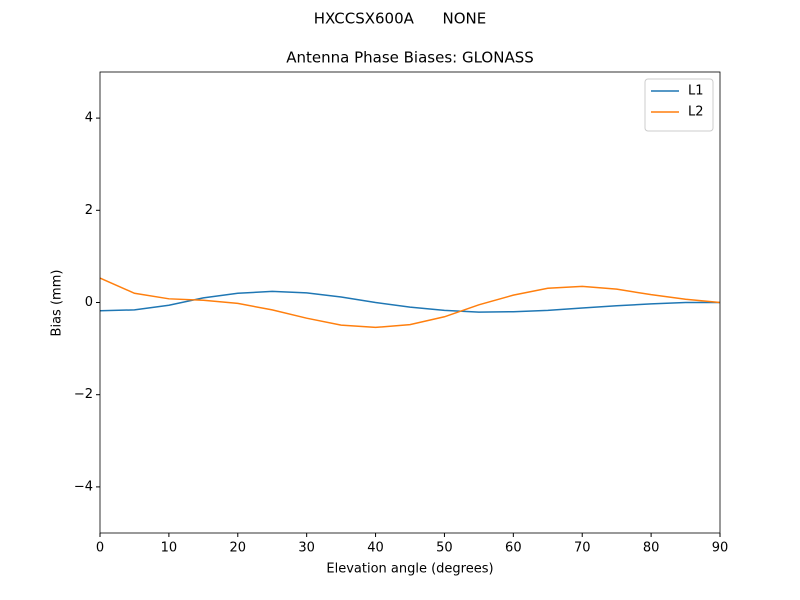 This screenshot has width=800, height=600. I want to click on y-tick-label: −4, so click(83, 486).